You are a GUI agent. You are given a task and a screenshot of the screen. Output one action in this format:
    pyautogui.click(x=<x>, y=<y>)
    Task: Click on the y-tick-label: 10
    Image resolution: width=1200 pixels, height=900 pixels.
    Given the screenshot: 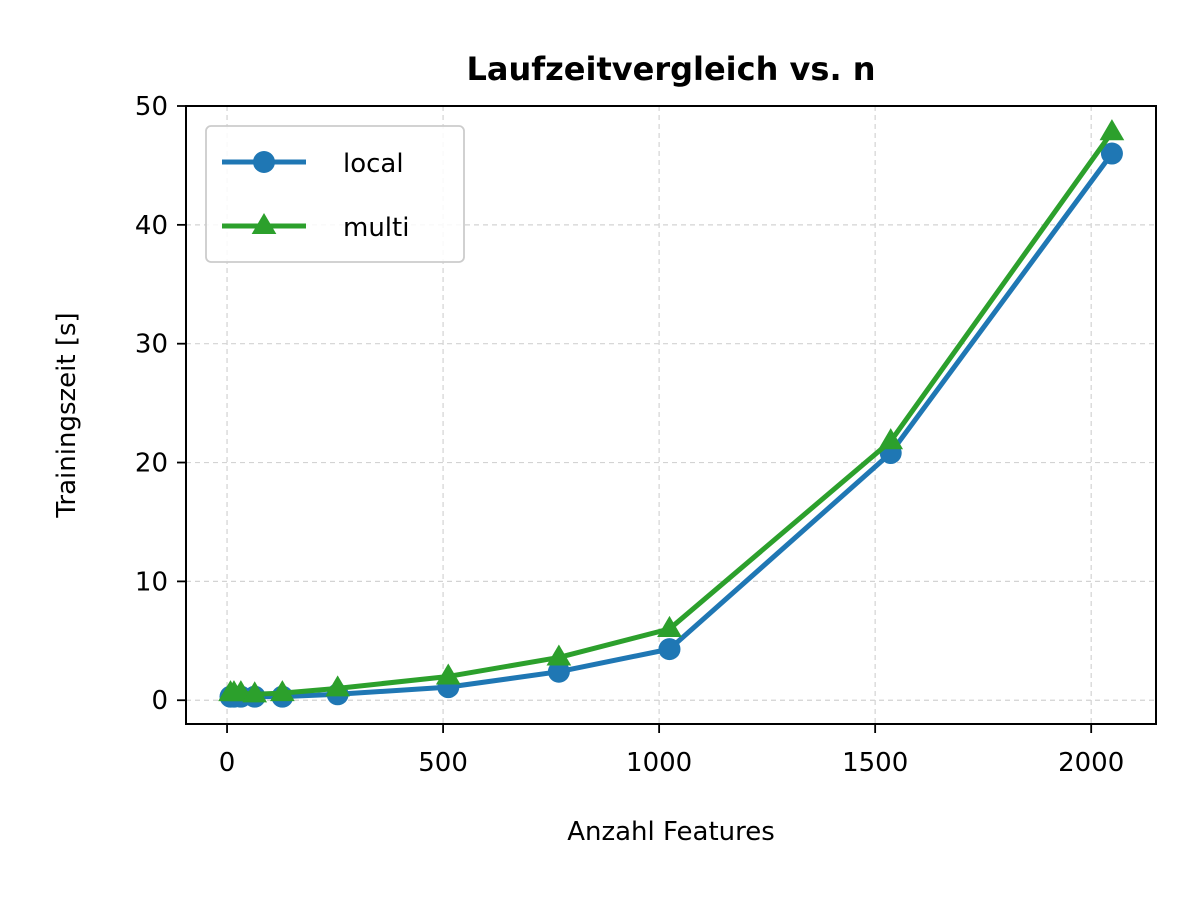 What is the action you would take?
    pyautogui.click(x=151, y=582)
    